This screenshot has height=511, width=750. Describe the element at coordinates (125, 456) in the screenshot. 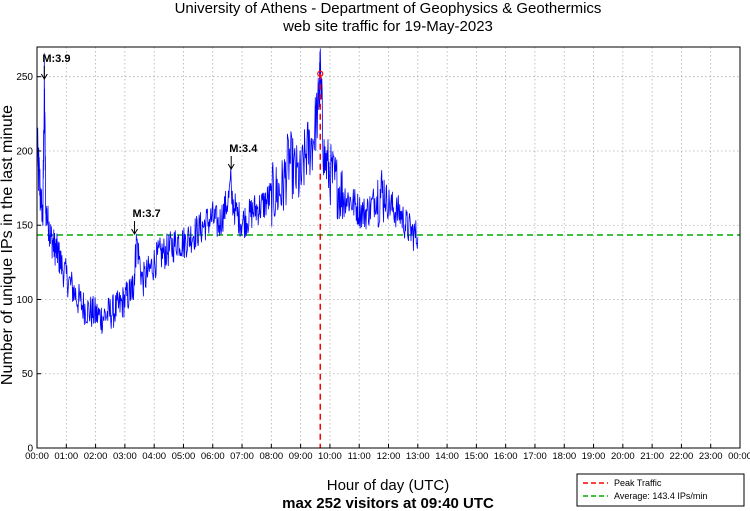

I see `x-tick-label: 03:00` at that location.